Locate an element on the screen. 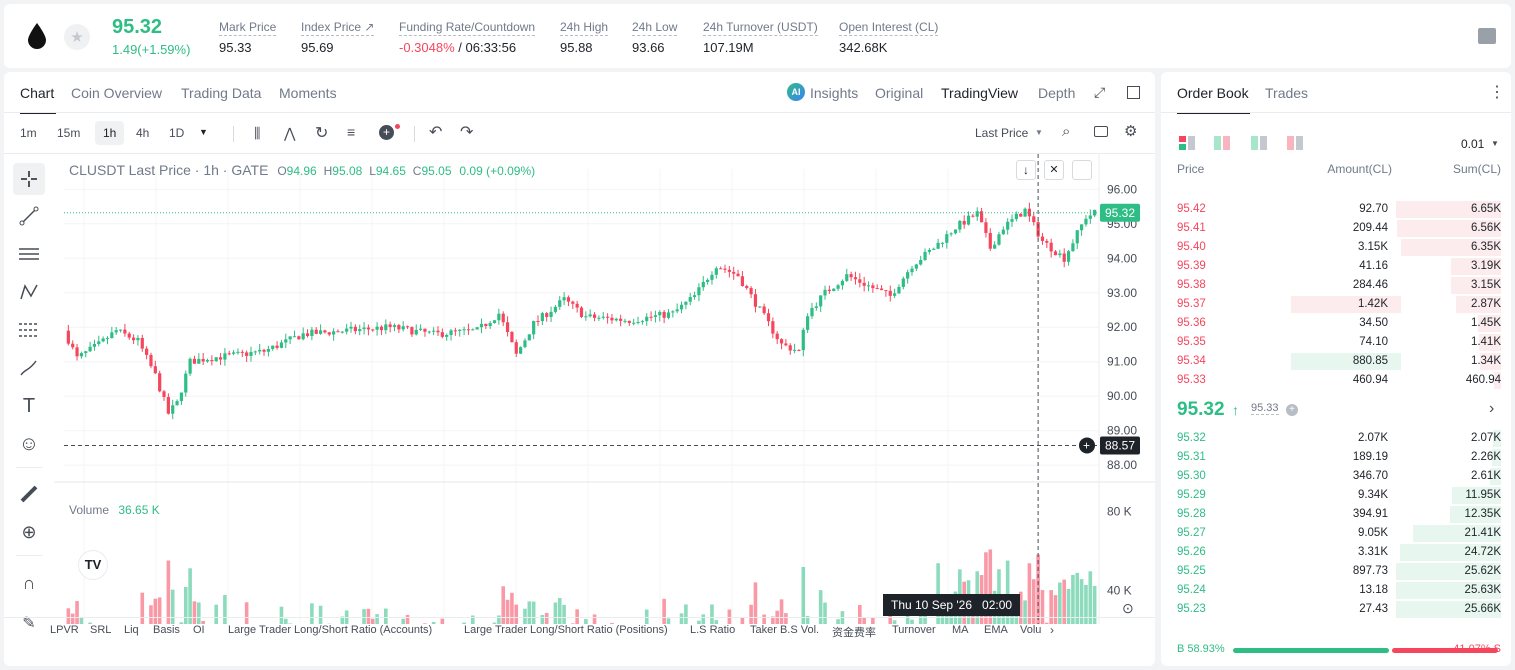 This screenshot has height=670, width=1515. tab-coin-overview: Coin Overview is located at coordinates (117, 93).